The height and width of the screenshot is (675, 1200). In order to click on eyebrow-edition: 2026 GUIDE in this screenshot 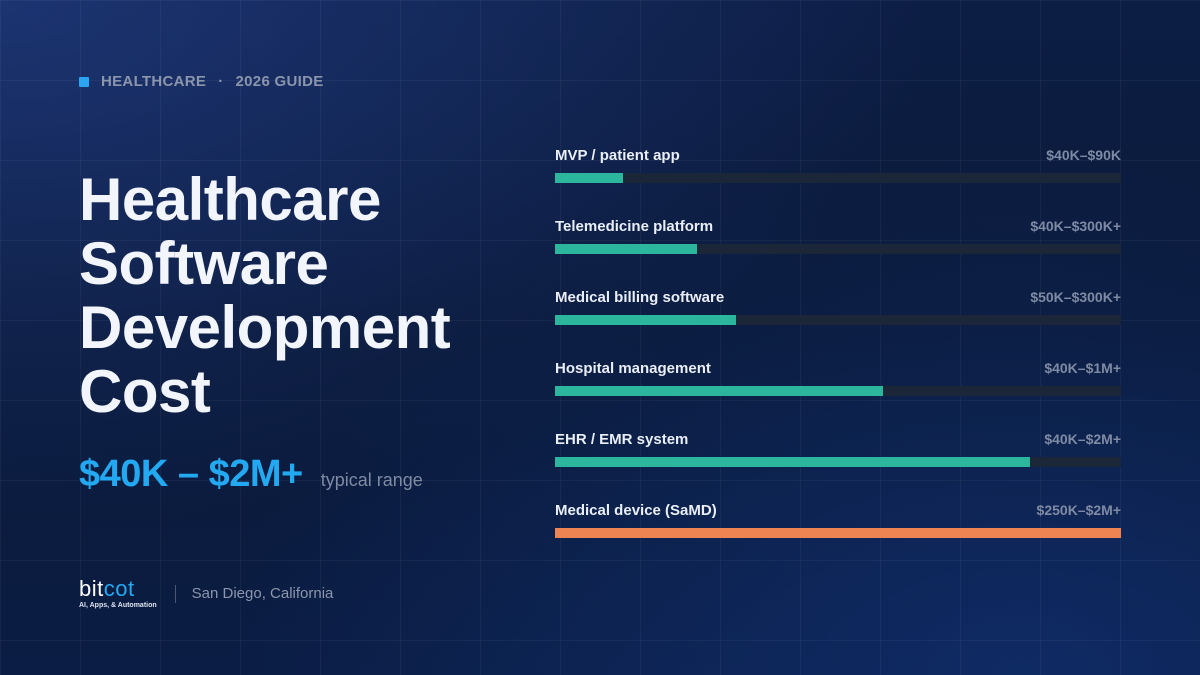, I will do `click(279, 81)`.